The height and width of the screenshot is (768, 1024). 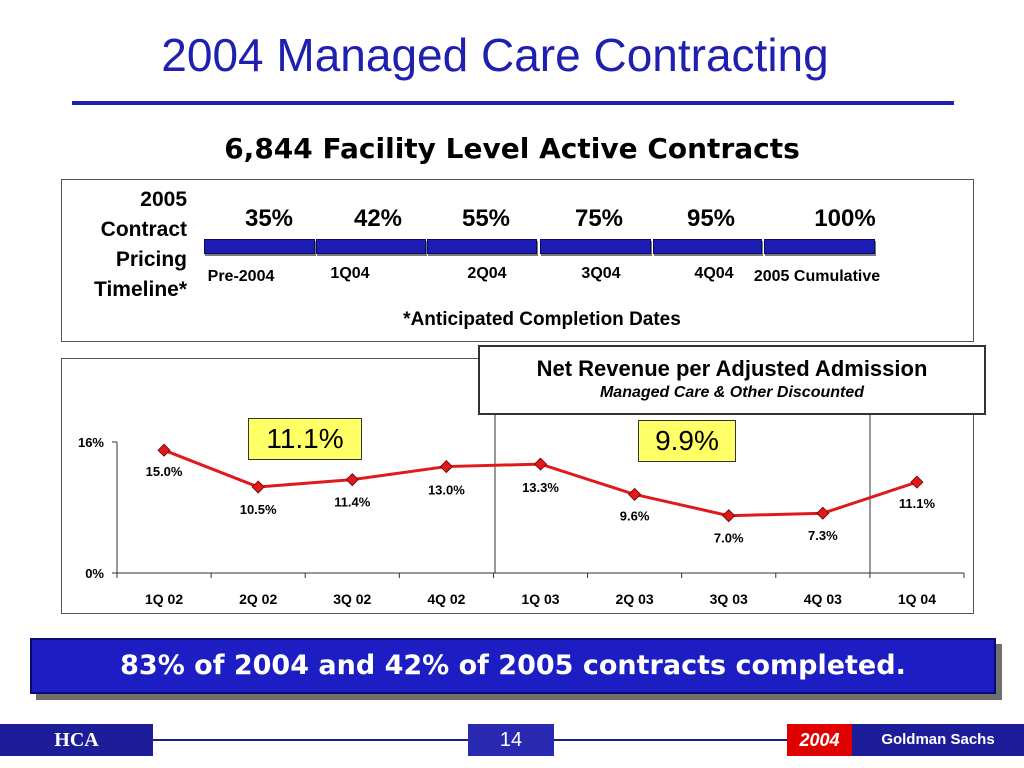 I want to click on data-label: 11.4%, so click(x=352, y=502).